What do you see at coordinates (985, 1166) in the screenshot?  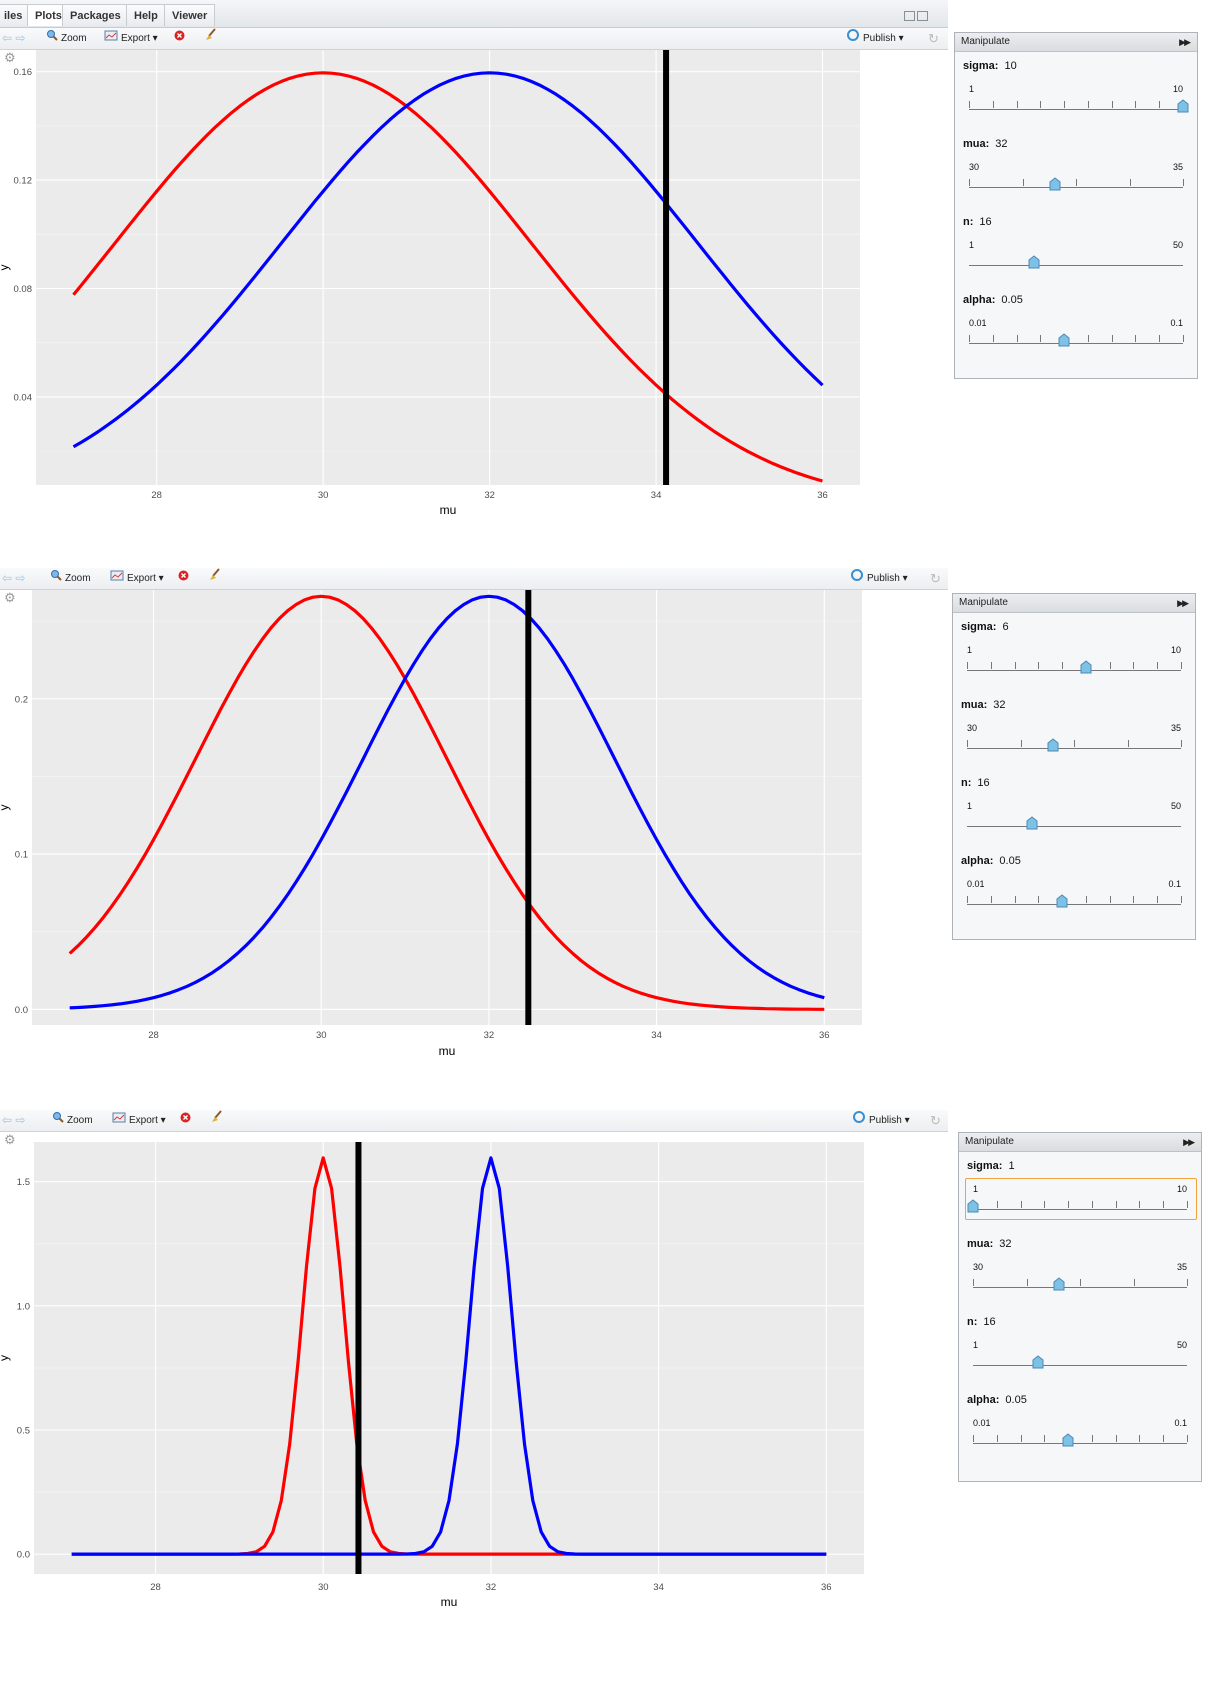 I see `slider-name: sigma:` at bounding box center [985, 1166].